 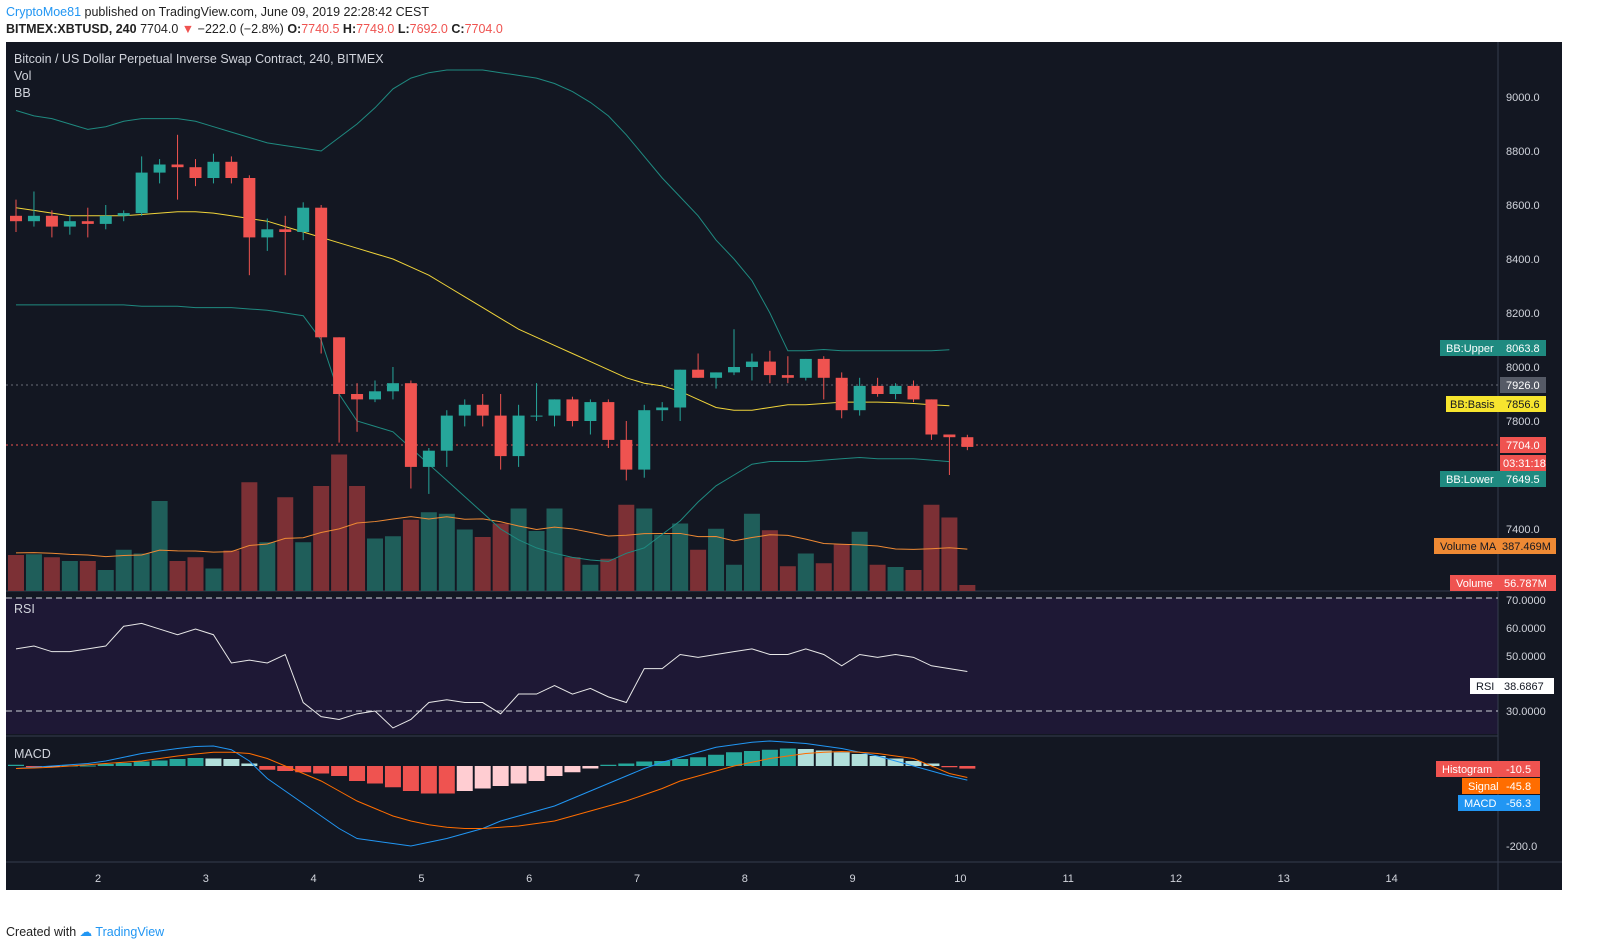 I want to click on svg-text: 8063.8, so click(x=1523, y=349).